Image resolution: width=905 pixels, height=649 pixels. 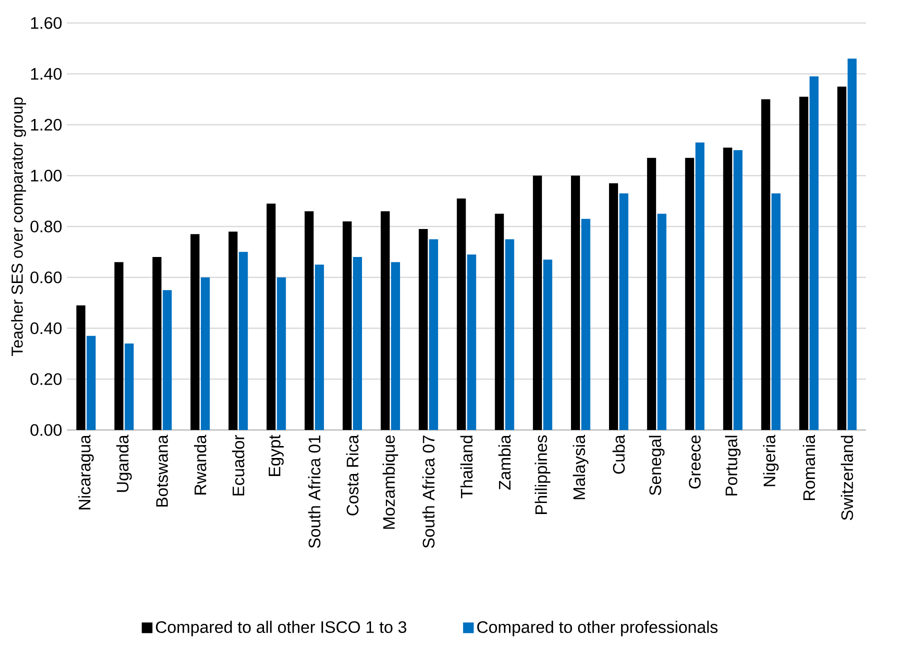 What do you see at coordinates (46, 124) in the screenshot?
I see `y-tick-label: 1.20` at bounding box center [46, 124].